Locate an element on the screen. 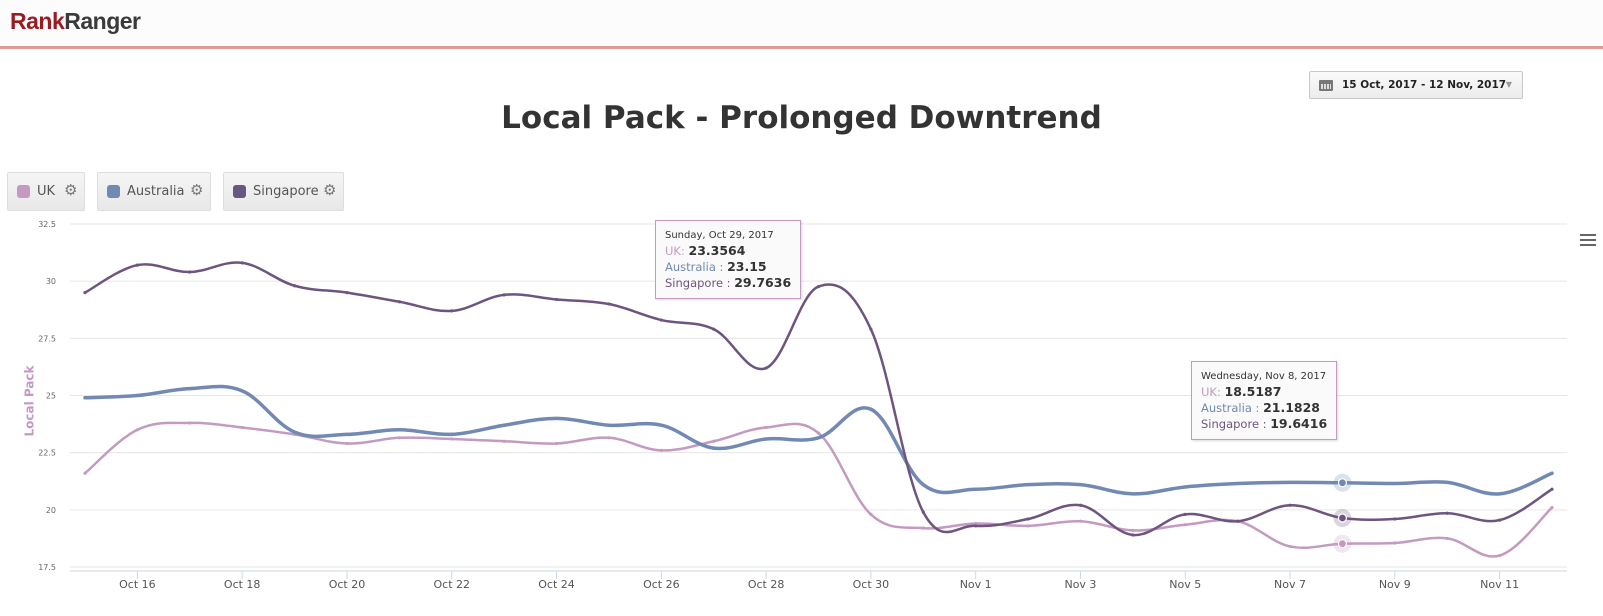 The height and width of the screenshot is (616, 1603). top-bar: RankRanger is located at coordinates (801, 24).